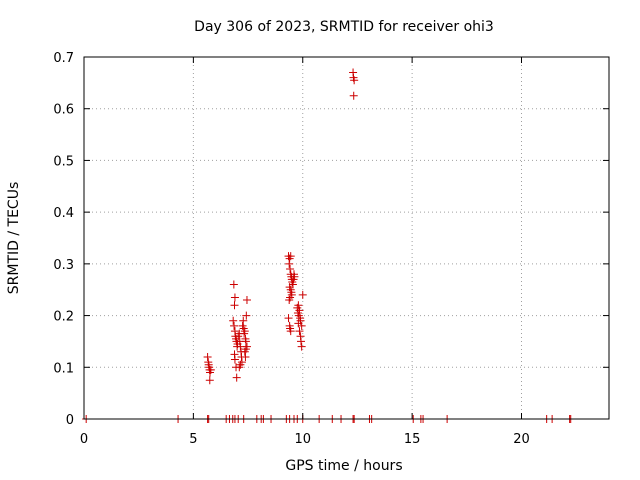  What do you see at coordinates (193, 439) in the screenshot?
I see `x-tick-label: 5` at bounding box center [193, 439].